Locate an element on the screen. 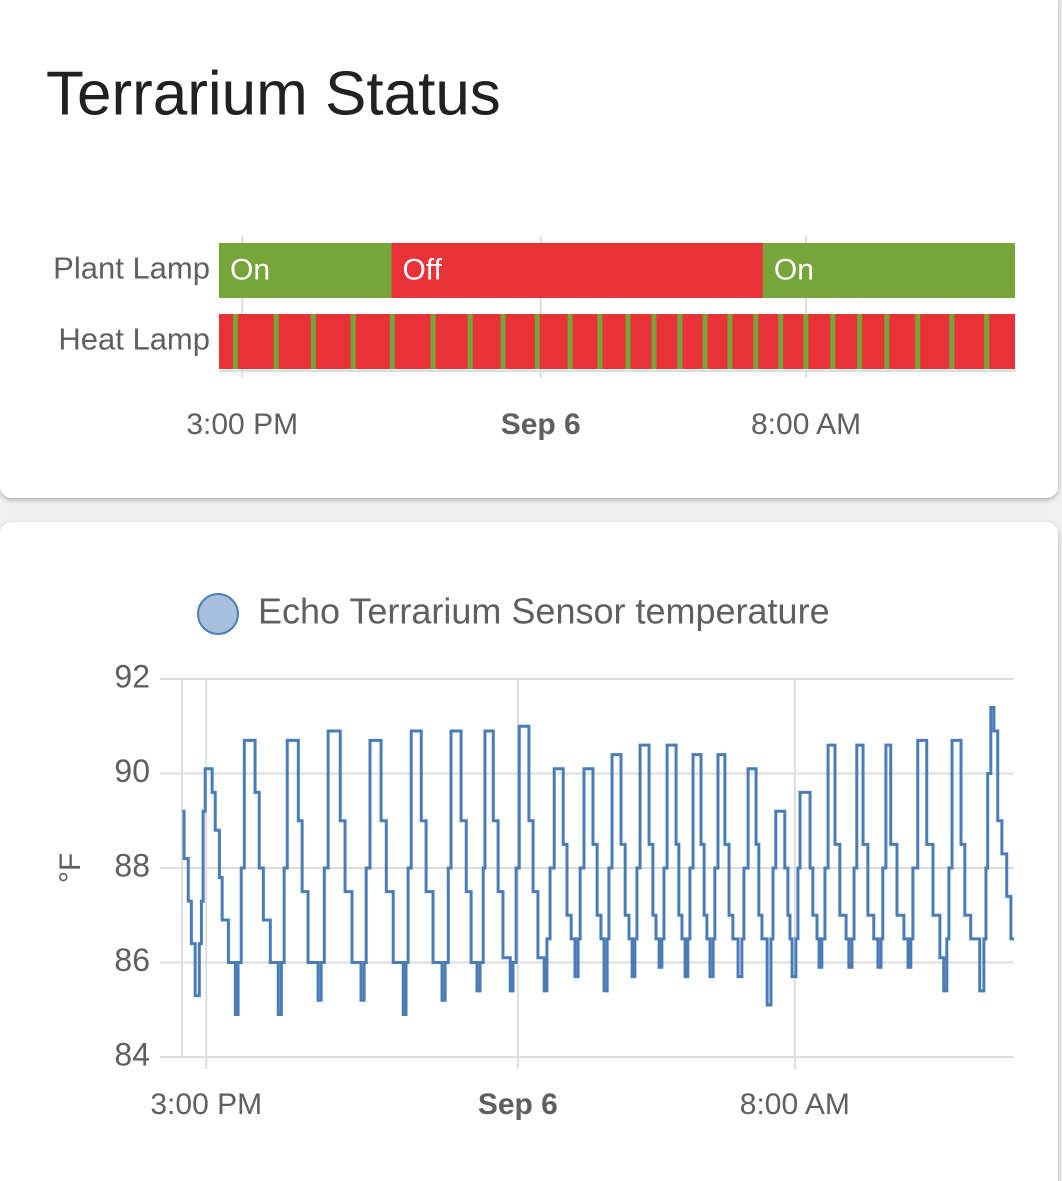  state-label: Off is located at coordinates (422, 269).